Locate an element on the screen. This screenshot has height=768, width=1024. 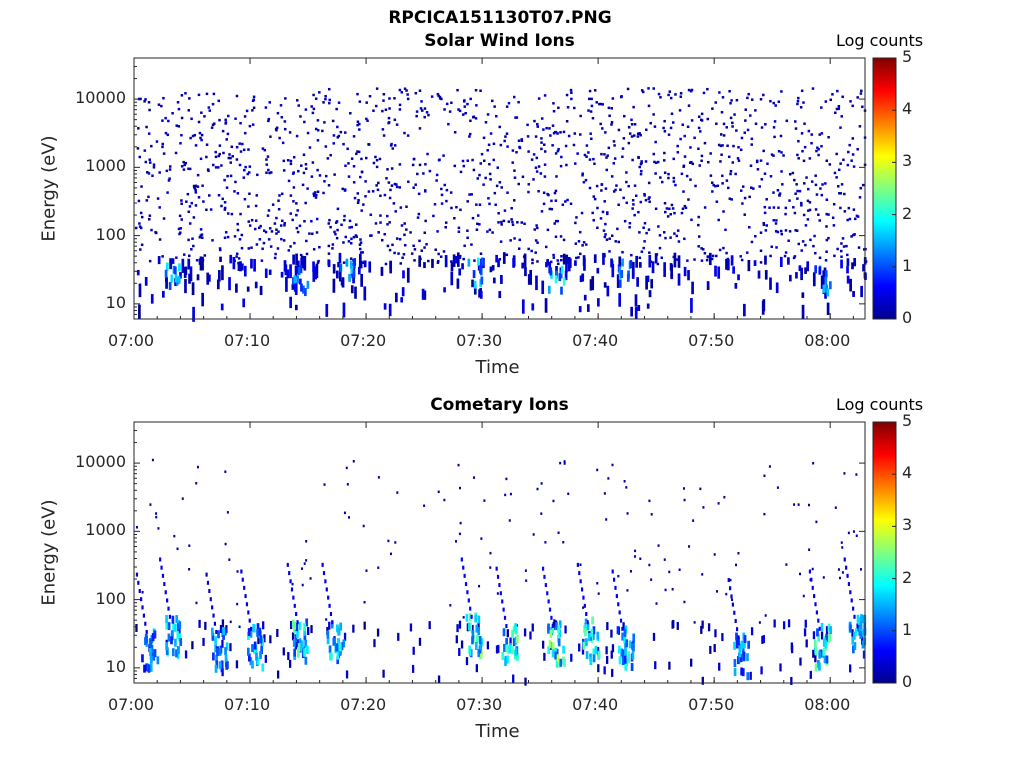
colorbar-tick-label: 1 is located at coordinates (907, 629).